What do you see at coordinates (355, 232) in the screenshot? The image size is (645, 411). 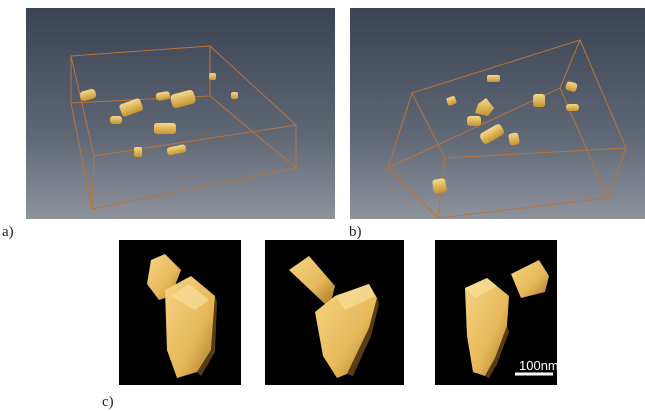 I see `panel-label-b: b)` at bounding box center [355, 232].